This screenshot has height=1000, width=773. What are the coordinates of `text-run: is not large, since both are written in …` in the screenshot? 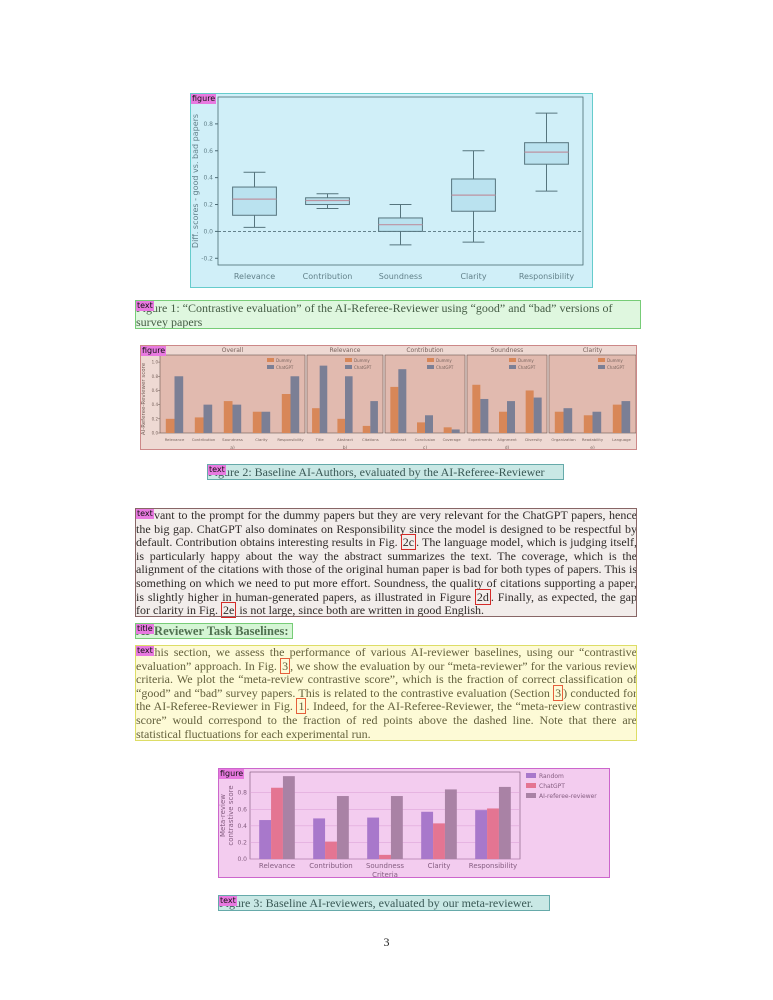 It's located at (360, 610).